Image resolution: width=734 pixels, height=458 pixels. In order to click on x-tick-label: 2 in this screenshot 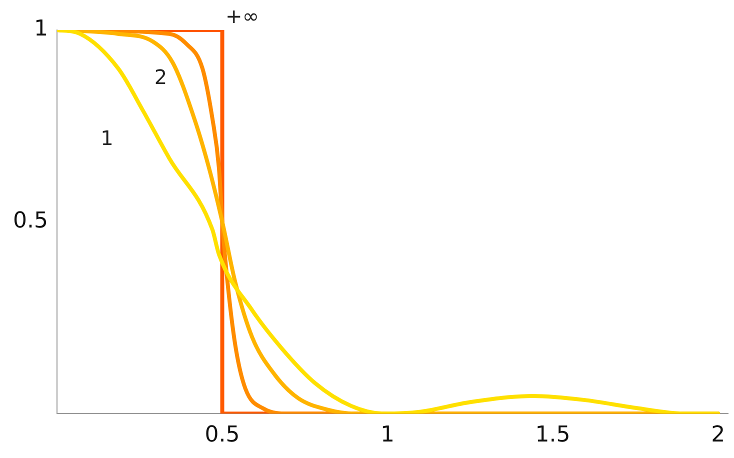, I will do `click(718, 435)`.